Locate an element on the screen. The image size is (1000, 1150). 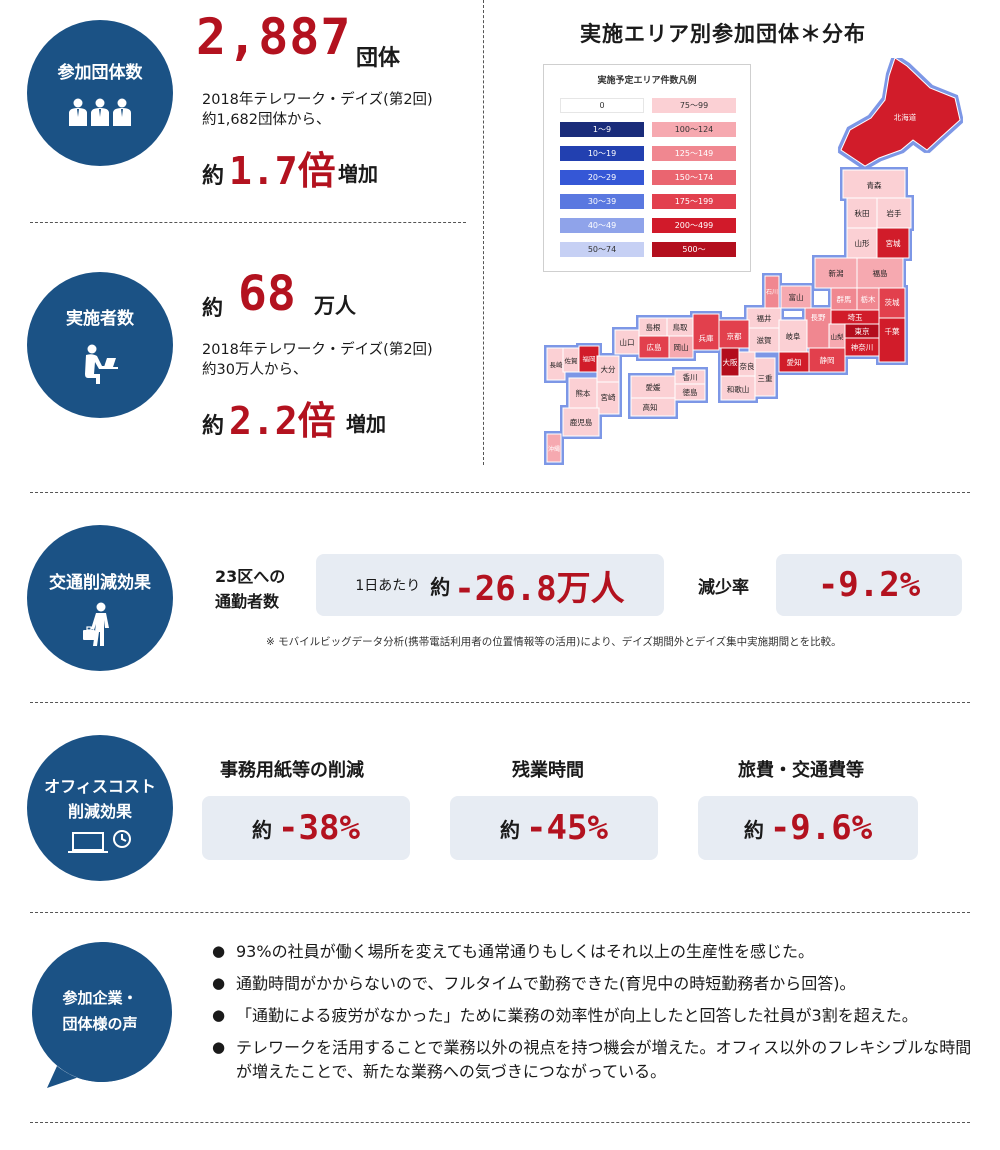
divider-participants is located at coordinates (248, 222).